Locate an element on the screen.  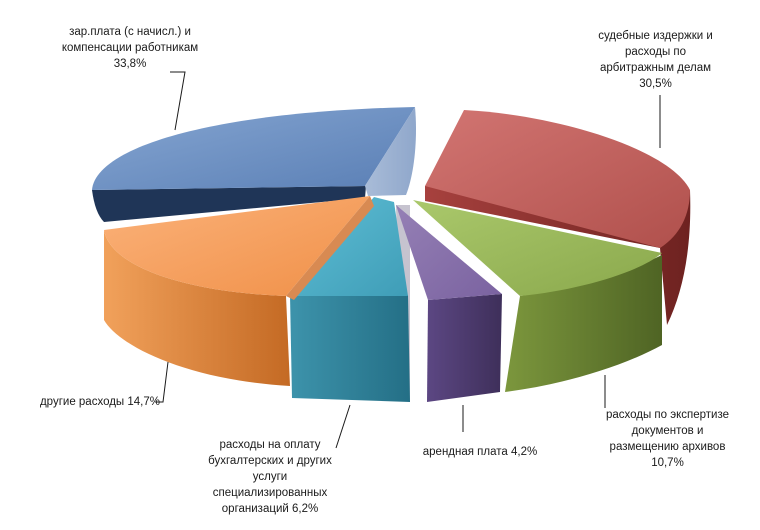
label-other: другие расходы 14,7% is located at coordinates (99, 402).